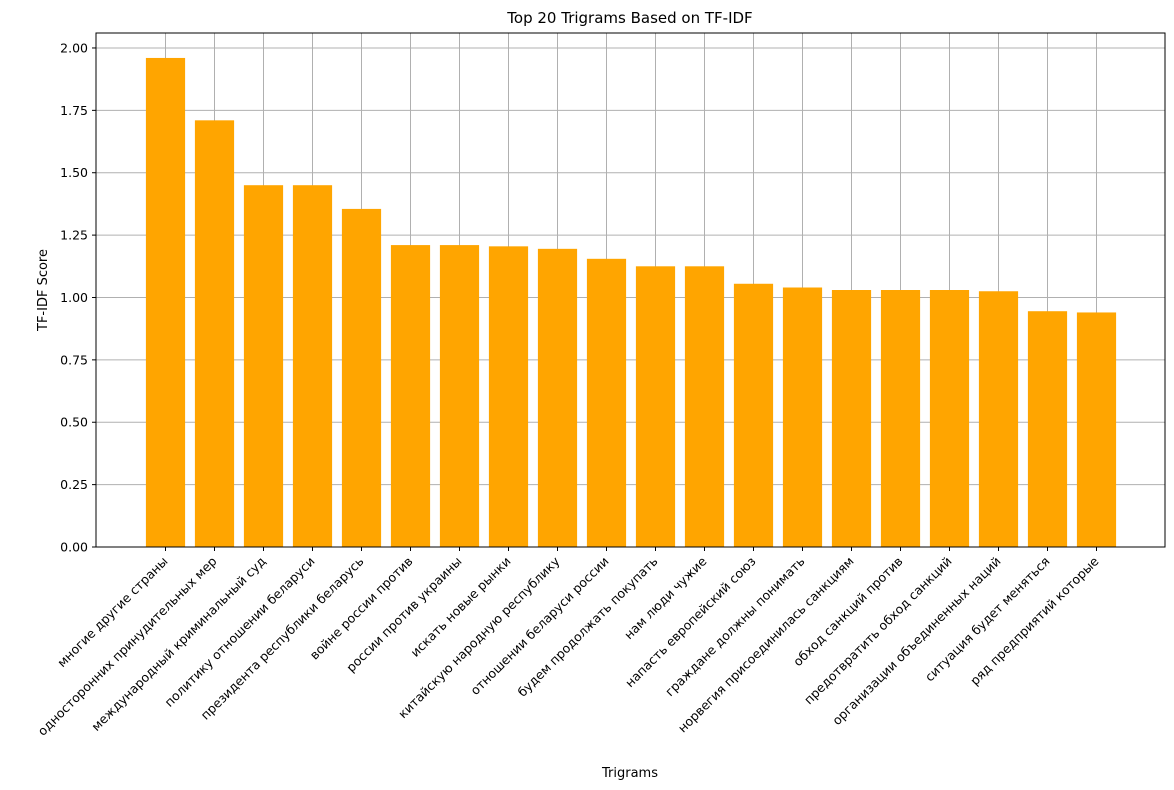  What do you see at coordinates (629, 18) in the screenshot?
I see `chart-title: Top 20 Trigrams Based on TF-IDF` at bounding box center [629, 18].